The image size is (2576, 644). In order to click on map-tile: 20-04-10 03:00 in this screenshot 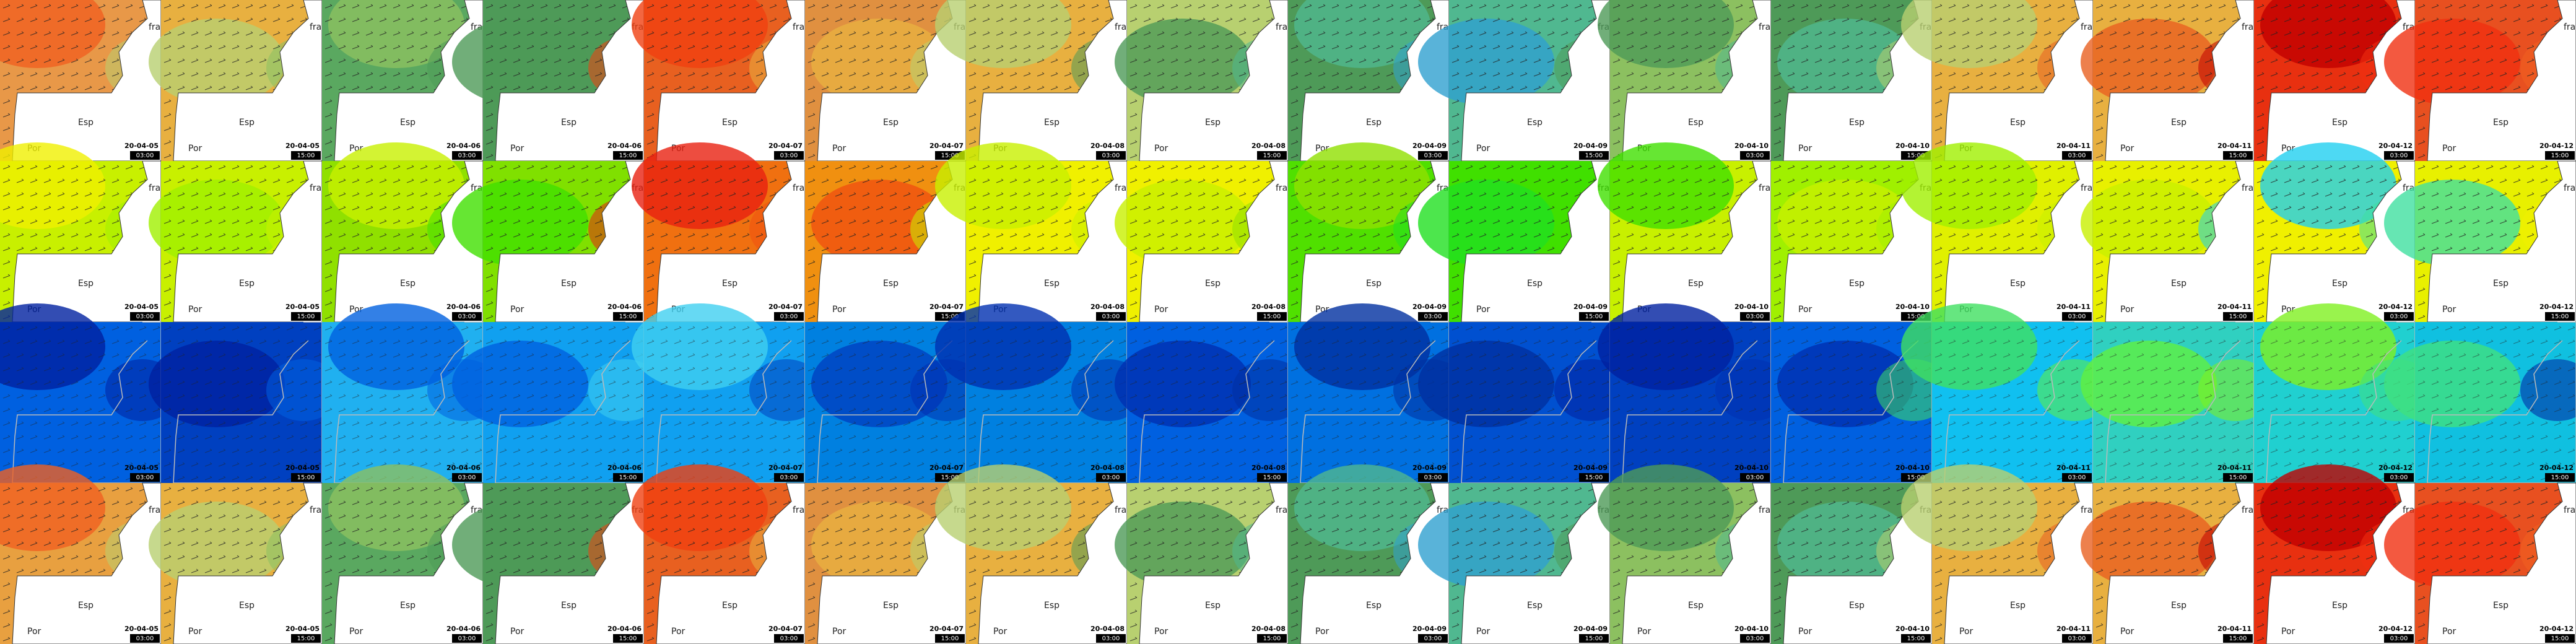, I will do `click(1694, 393)`.